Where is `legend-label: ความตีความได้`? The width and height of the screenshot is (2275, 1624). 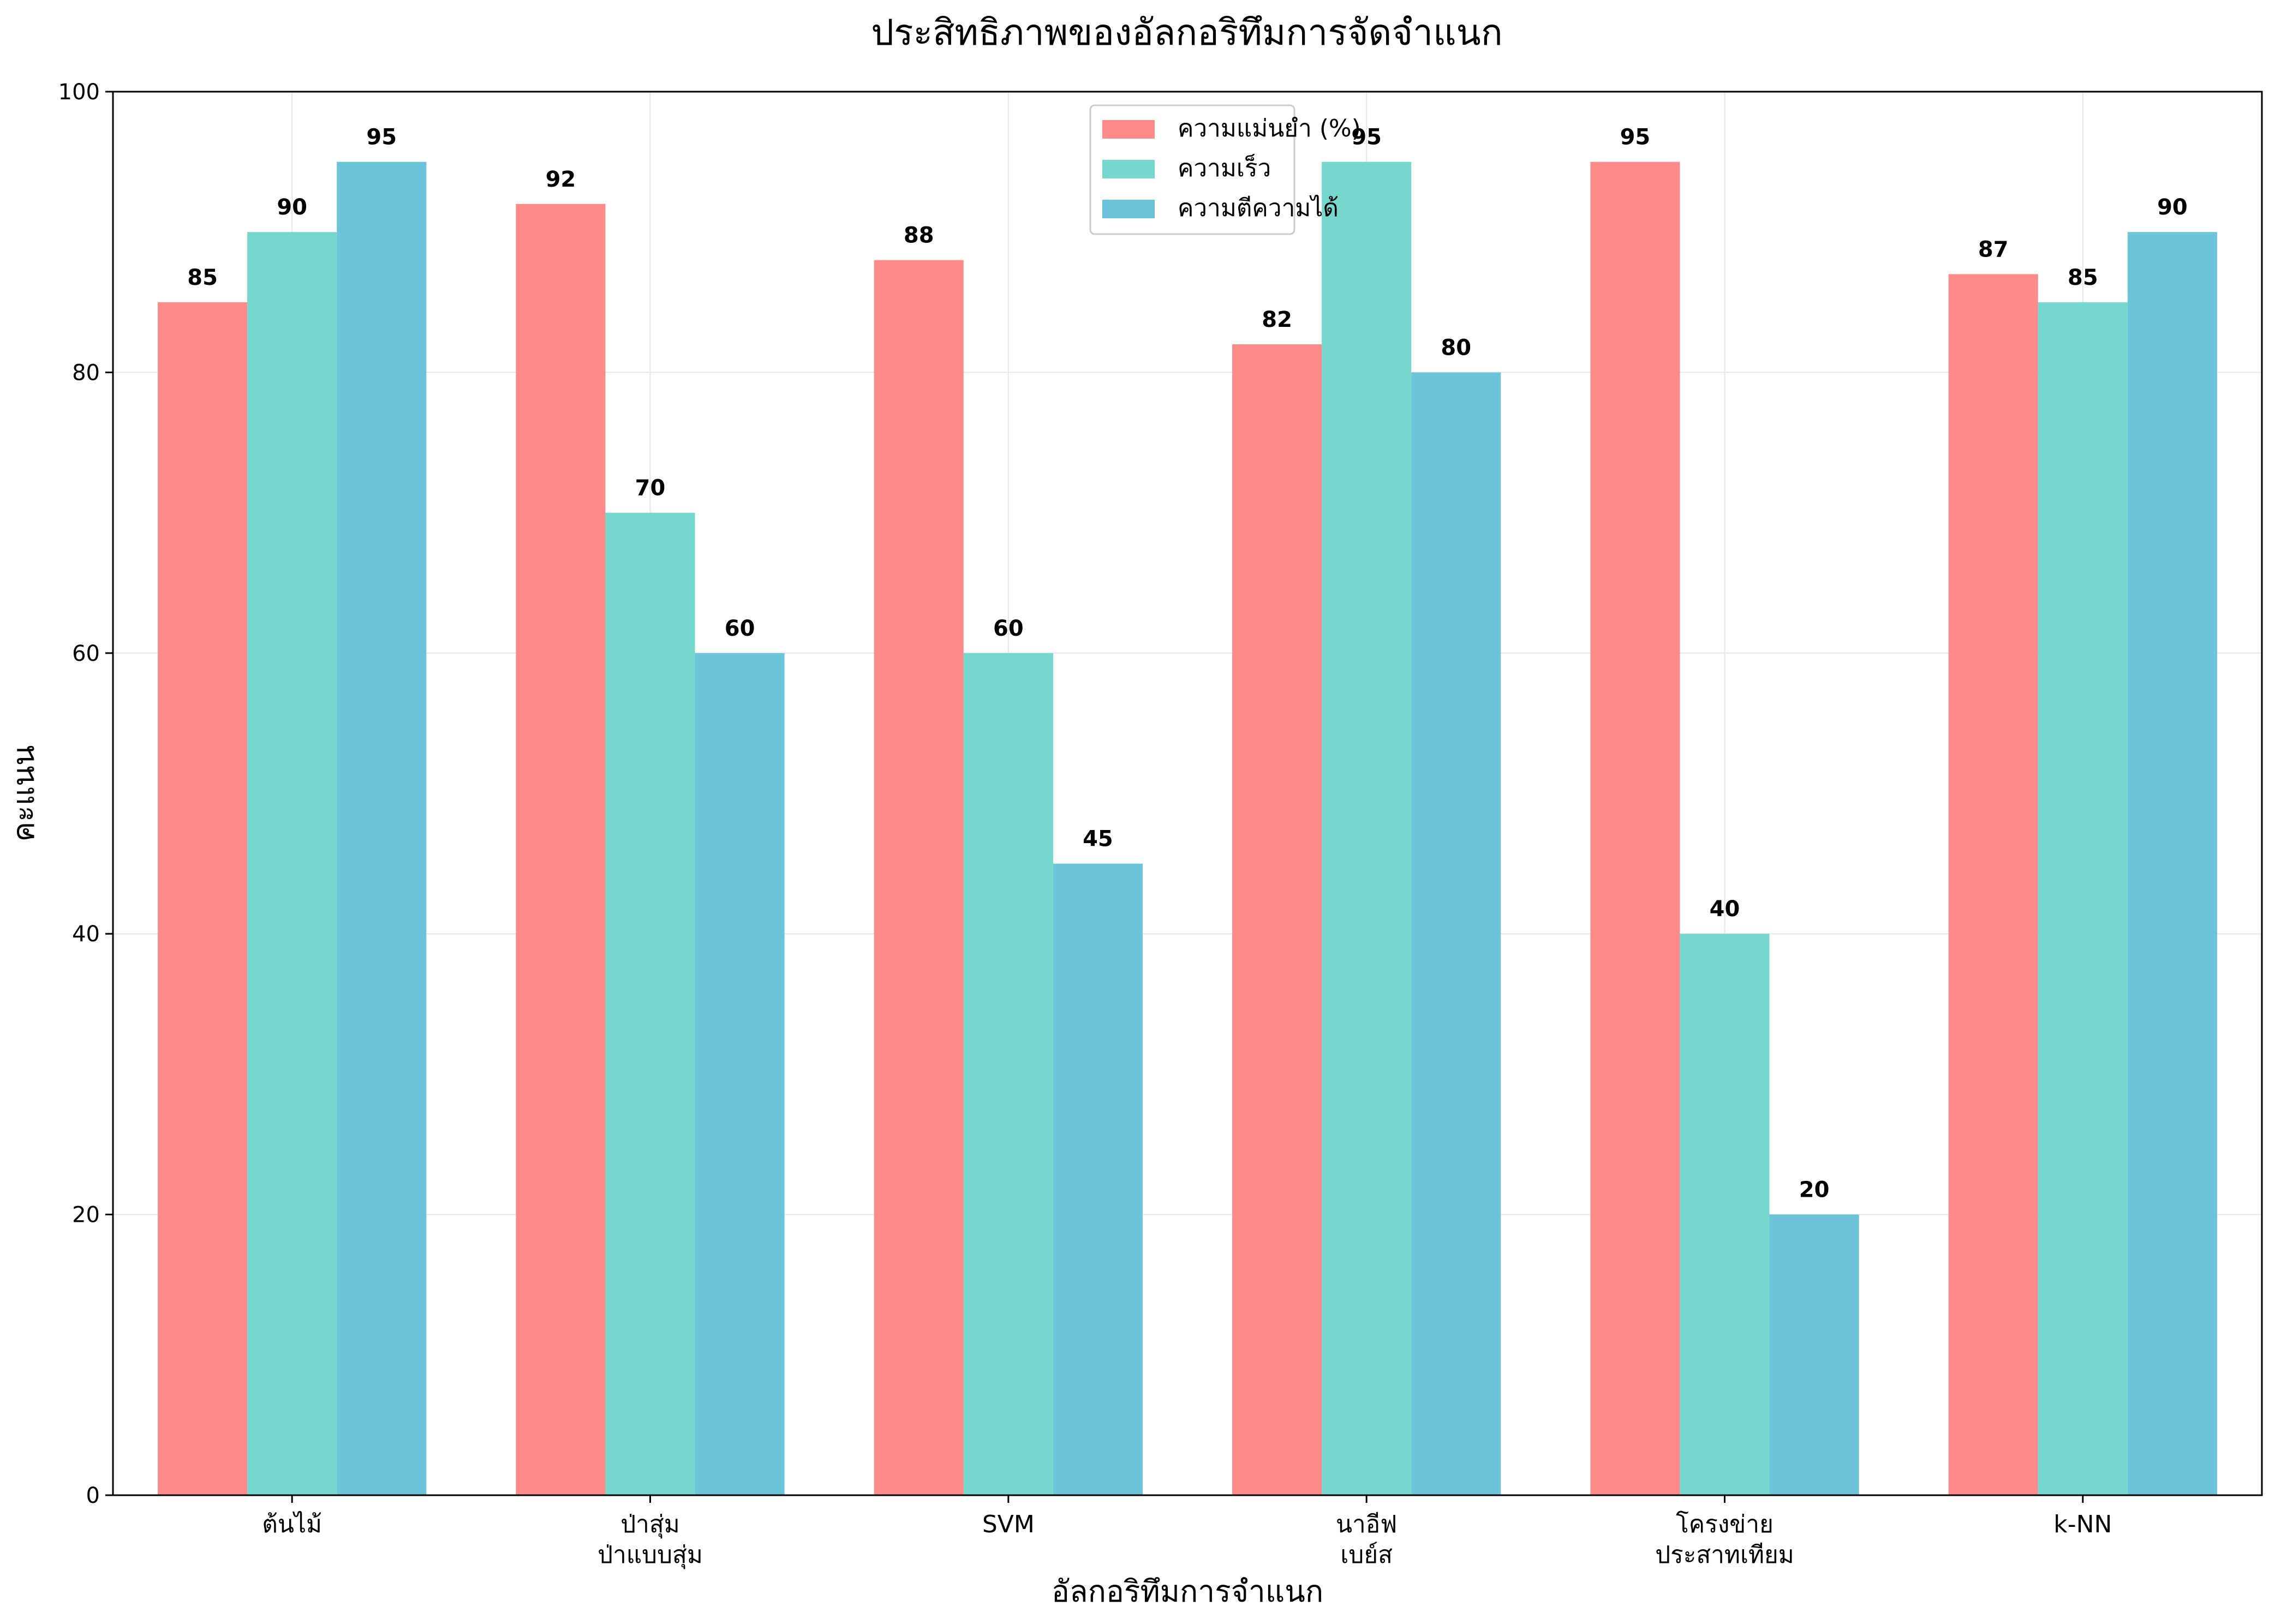
legend-label: ความตีความได้ is located at coordinates (1259, 208).